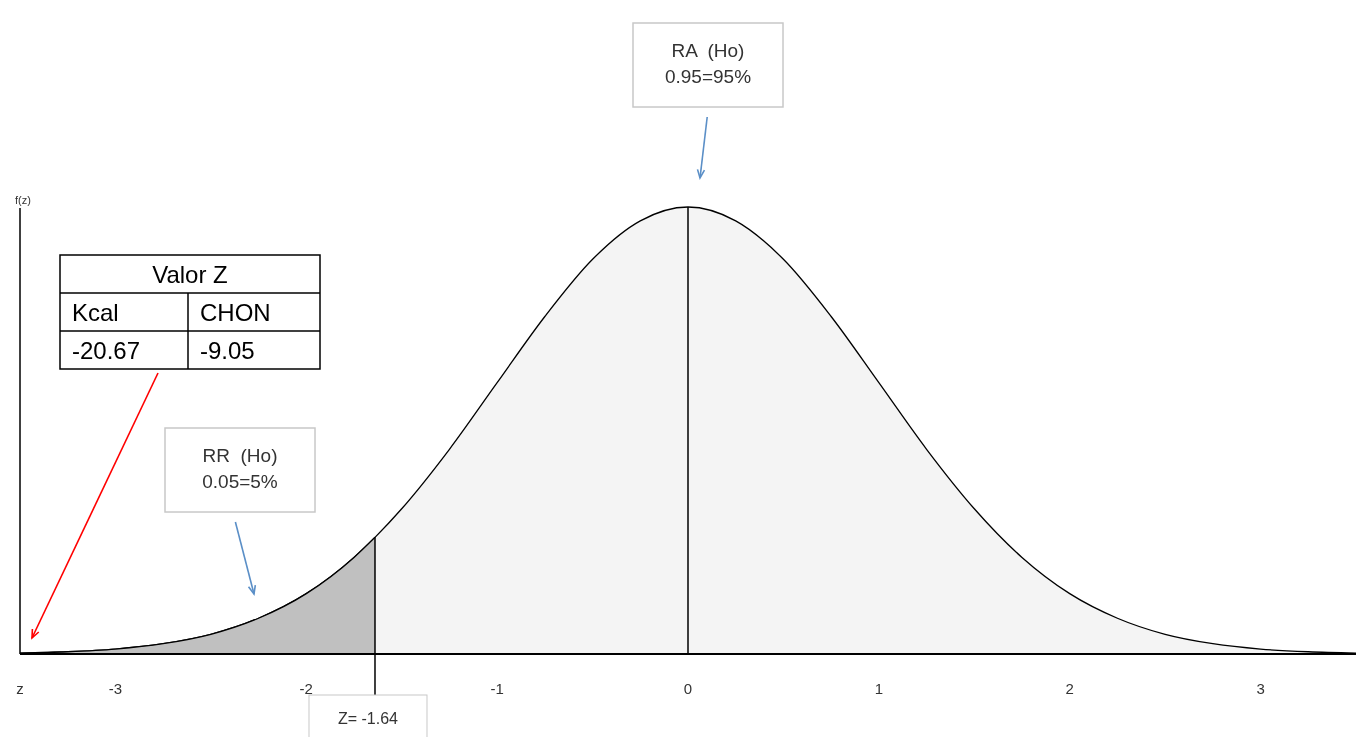  I want to click on annotation: -20.67, so click(106, 350).